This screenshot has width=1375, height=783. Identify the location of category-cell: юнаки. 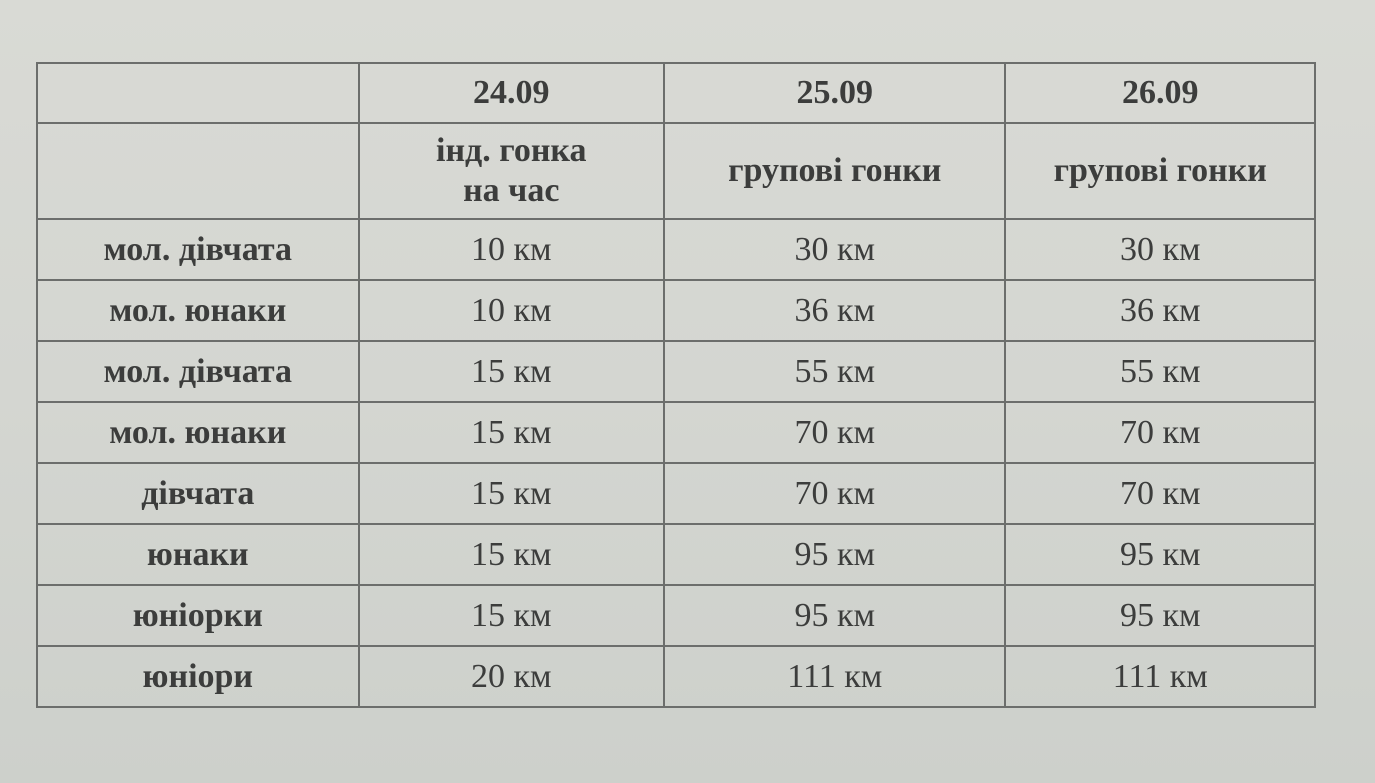
(198, 554).